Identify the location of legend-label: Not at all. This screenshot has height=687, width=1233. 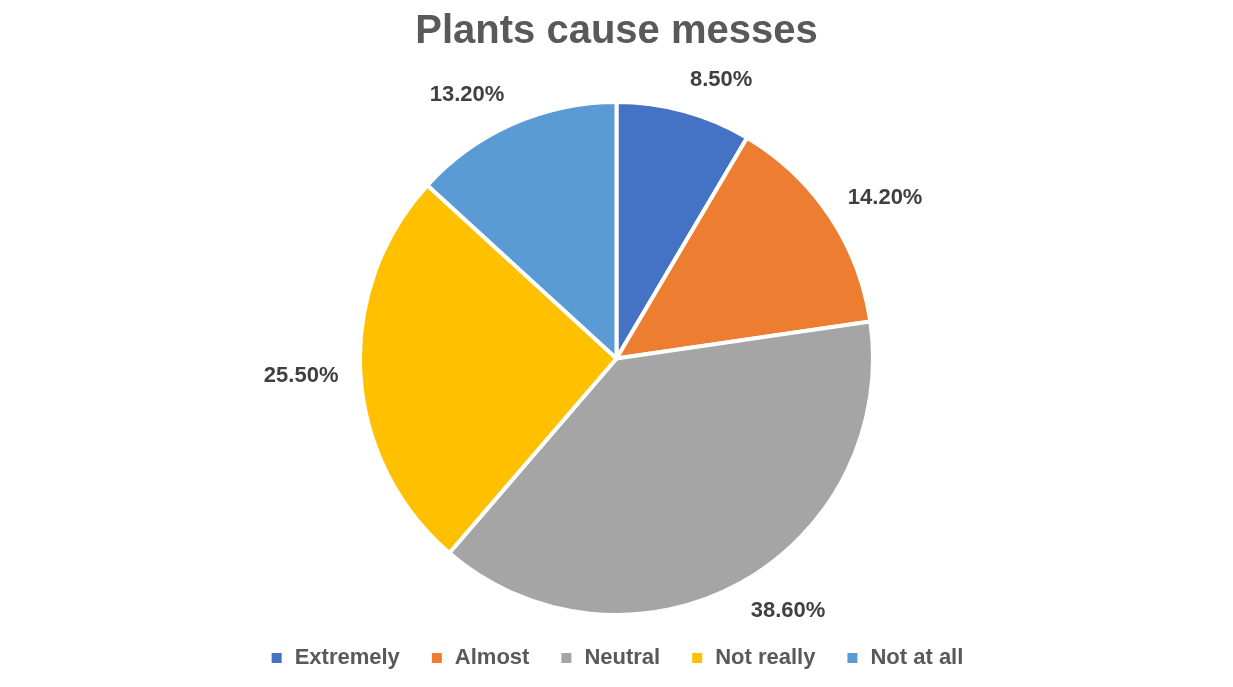
(917, 657).